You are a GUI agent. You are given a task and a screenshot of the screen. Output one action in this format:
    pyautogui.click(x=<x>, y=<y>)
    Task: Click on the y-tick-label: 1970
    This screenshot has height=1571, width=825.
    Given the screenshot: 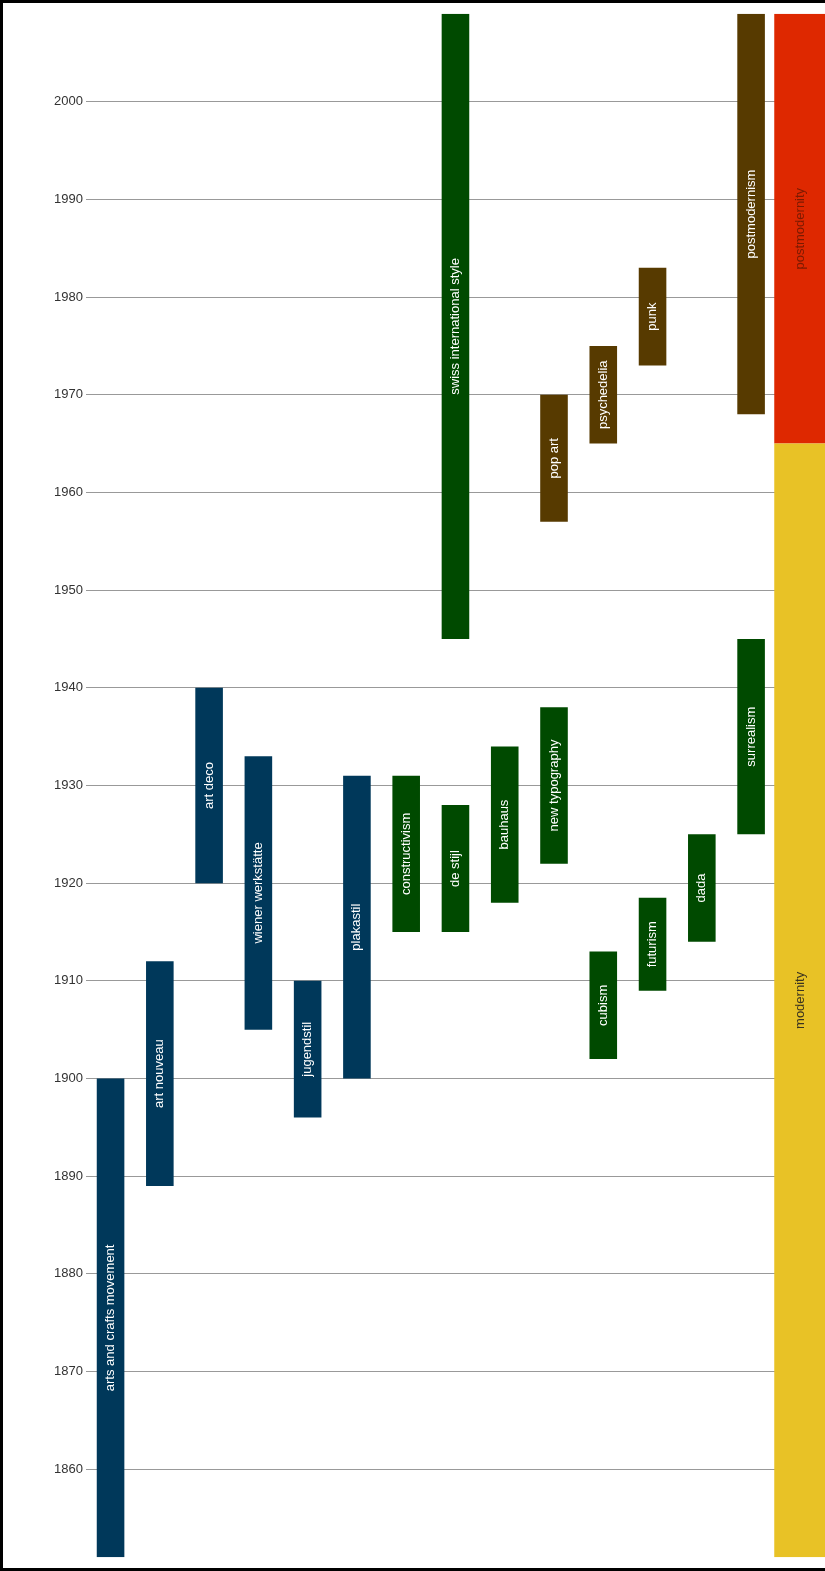 What is the action you would take?
    pyautogui.click(x=68, y=394)
    